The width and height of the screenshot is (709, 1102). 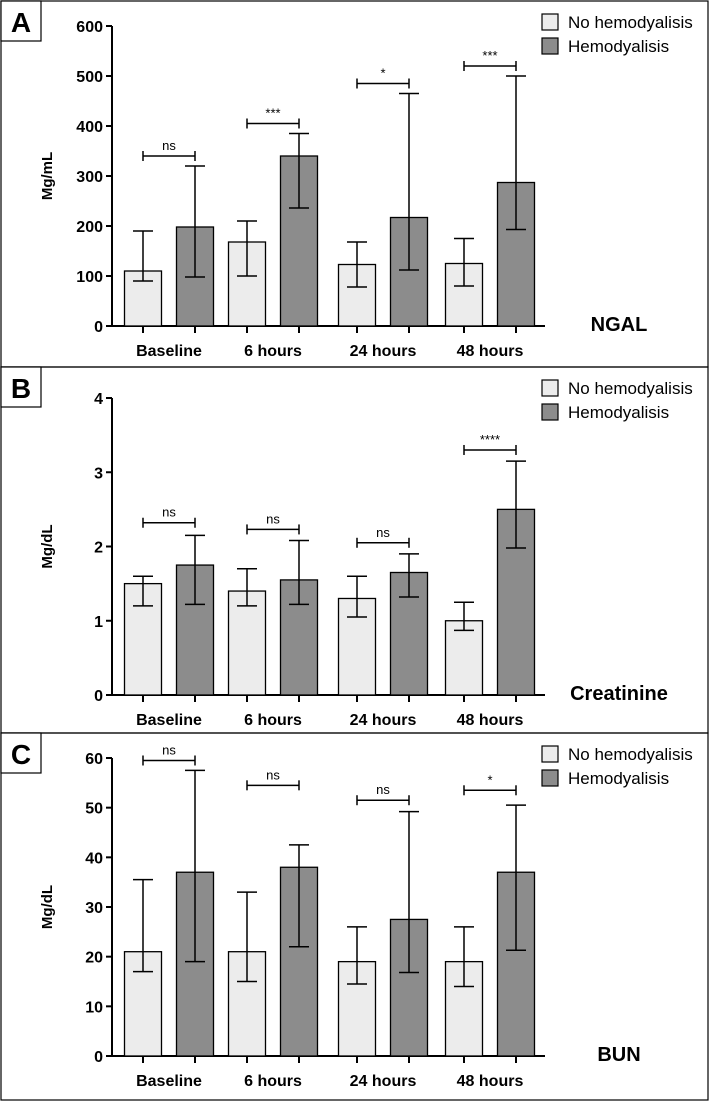 I want to click on y-tick-label: 60, so click(x=94, y=759).